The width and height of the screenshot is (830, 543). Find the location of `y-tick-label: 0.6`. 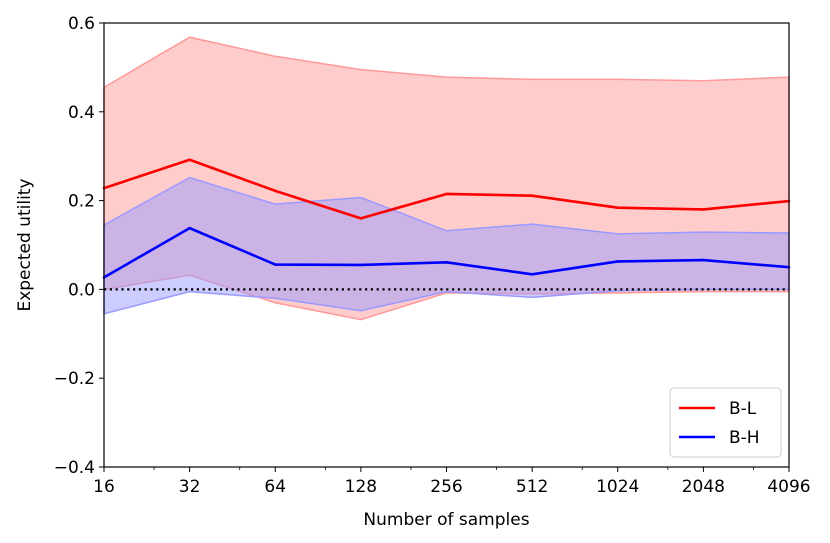

y-tick-label: 0.6 is located at coordinates (81, 24).